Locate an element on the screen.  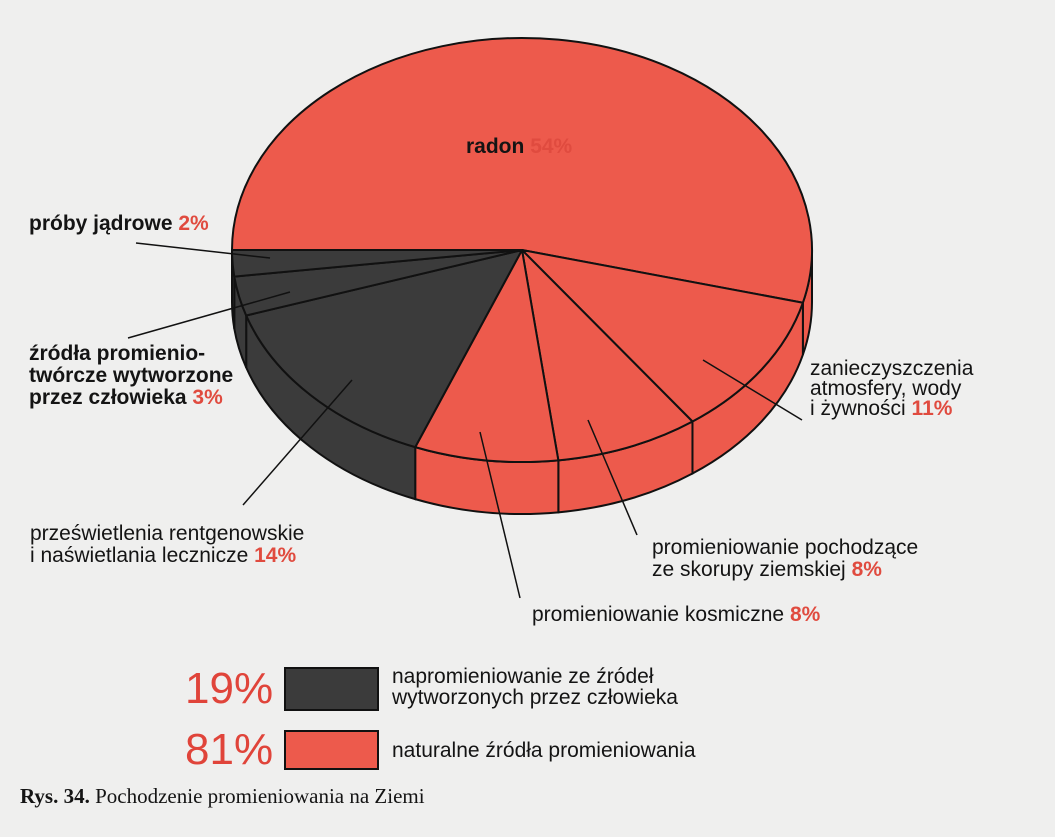
legend-pct-man-made: 19% is located at coordinates (229, 688).